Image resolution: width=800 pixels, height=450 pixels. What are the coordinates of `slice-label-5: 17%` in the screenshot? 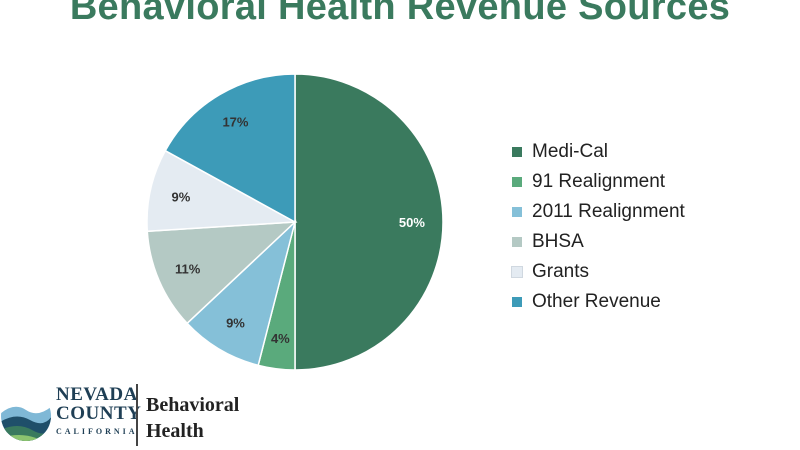 It's located at (235, 121).